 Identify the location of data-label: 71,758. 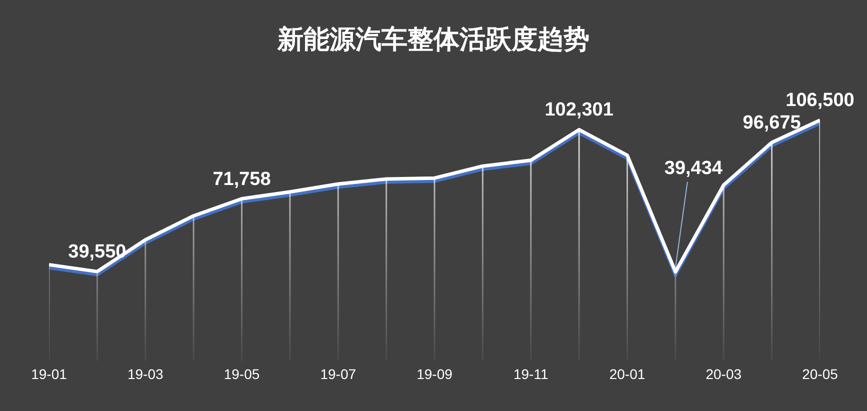
(241, 179).